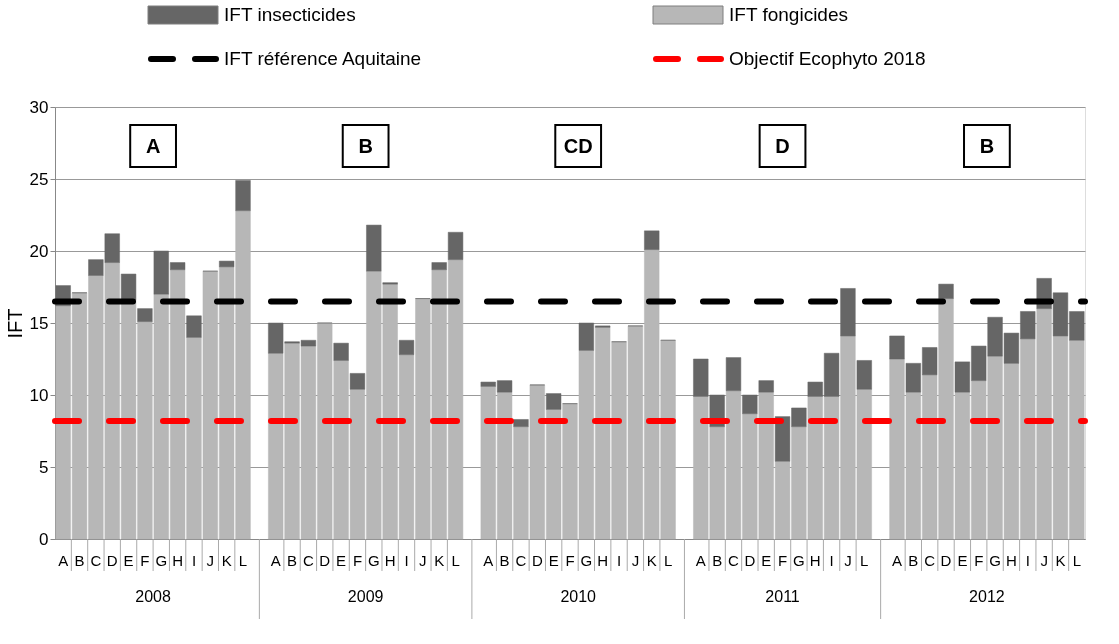  I want to click on annotation: CD, so click(578, 146).